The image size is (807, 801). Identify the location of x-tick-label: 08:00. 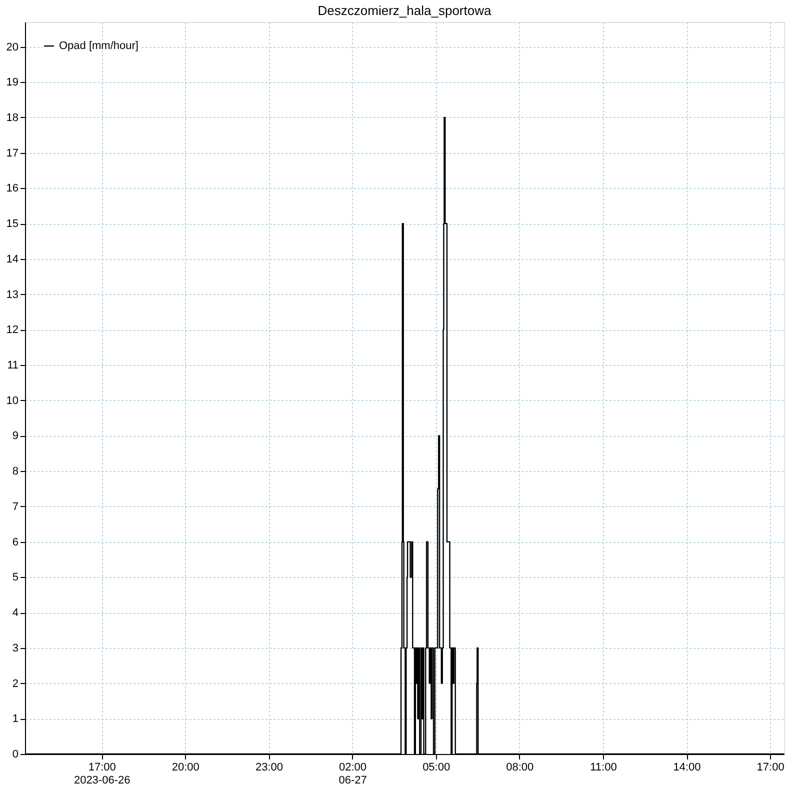
(520, 768).